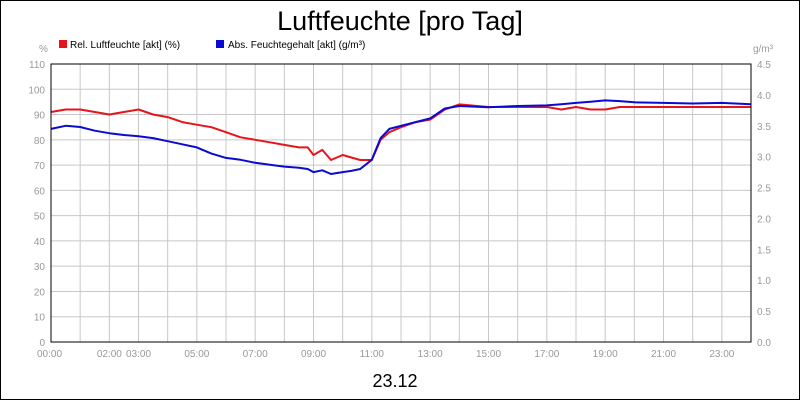 This screenshot has height=400, width=800. What do you see at coordinates (764, 250) in the screenshot?
I see `right-tick-label: 1.5` at bounding box center [764, 250].